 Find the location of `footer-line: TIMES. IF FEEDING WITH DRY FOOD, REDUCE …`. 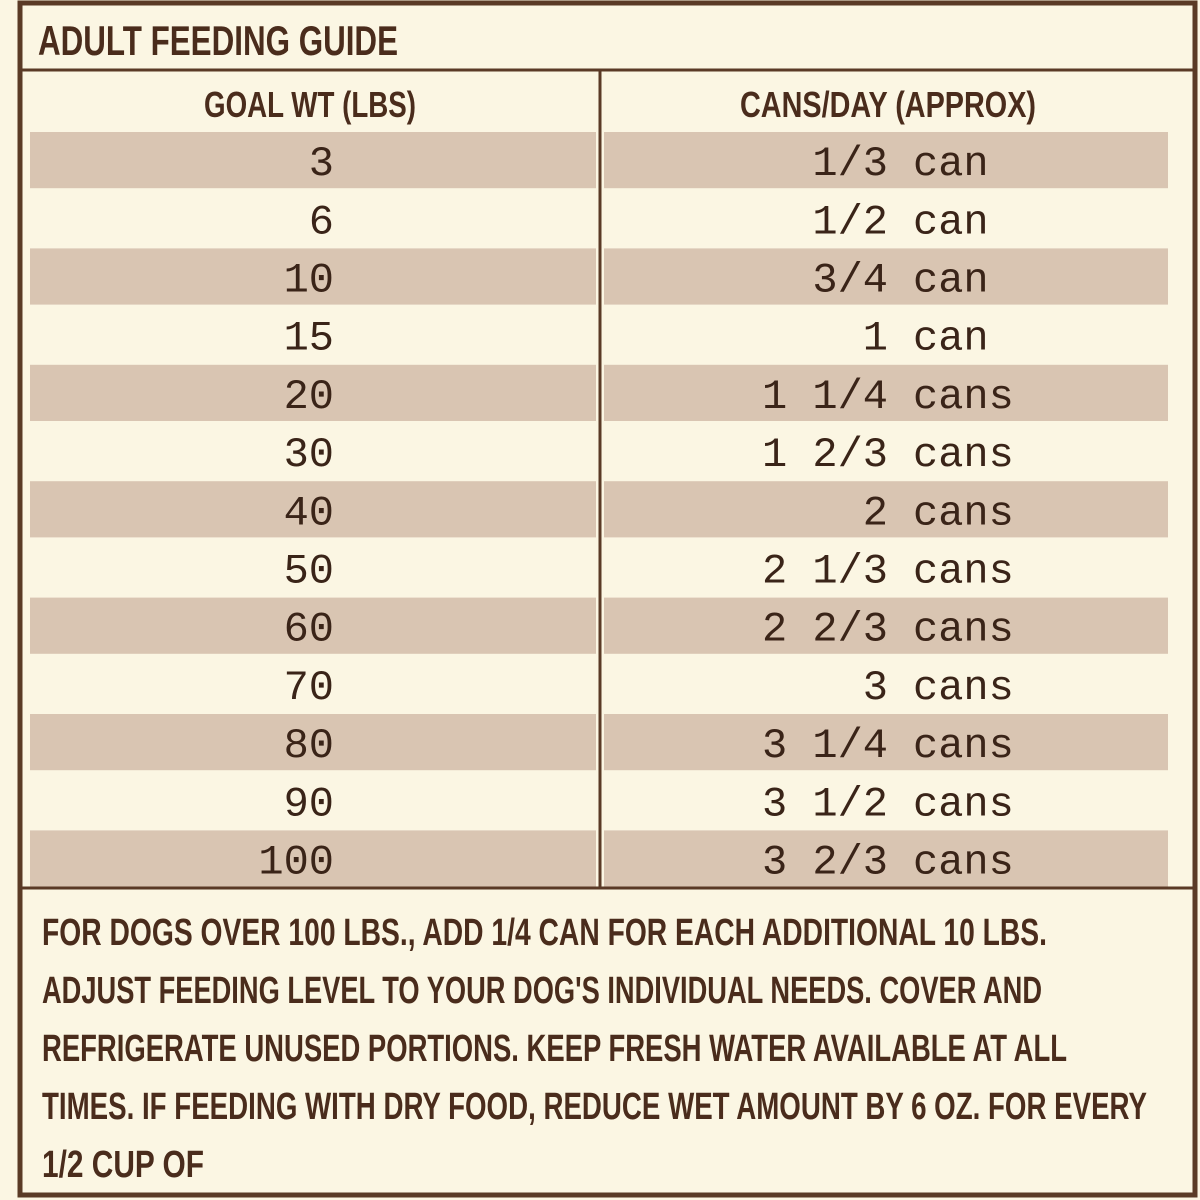

footer-line: TIMES. IF FEEDING WITH DRY FOOD, REDUCE … is located at coordinates (594, 1107).